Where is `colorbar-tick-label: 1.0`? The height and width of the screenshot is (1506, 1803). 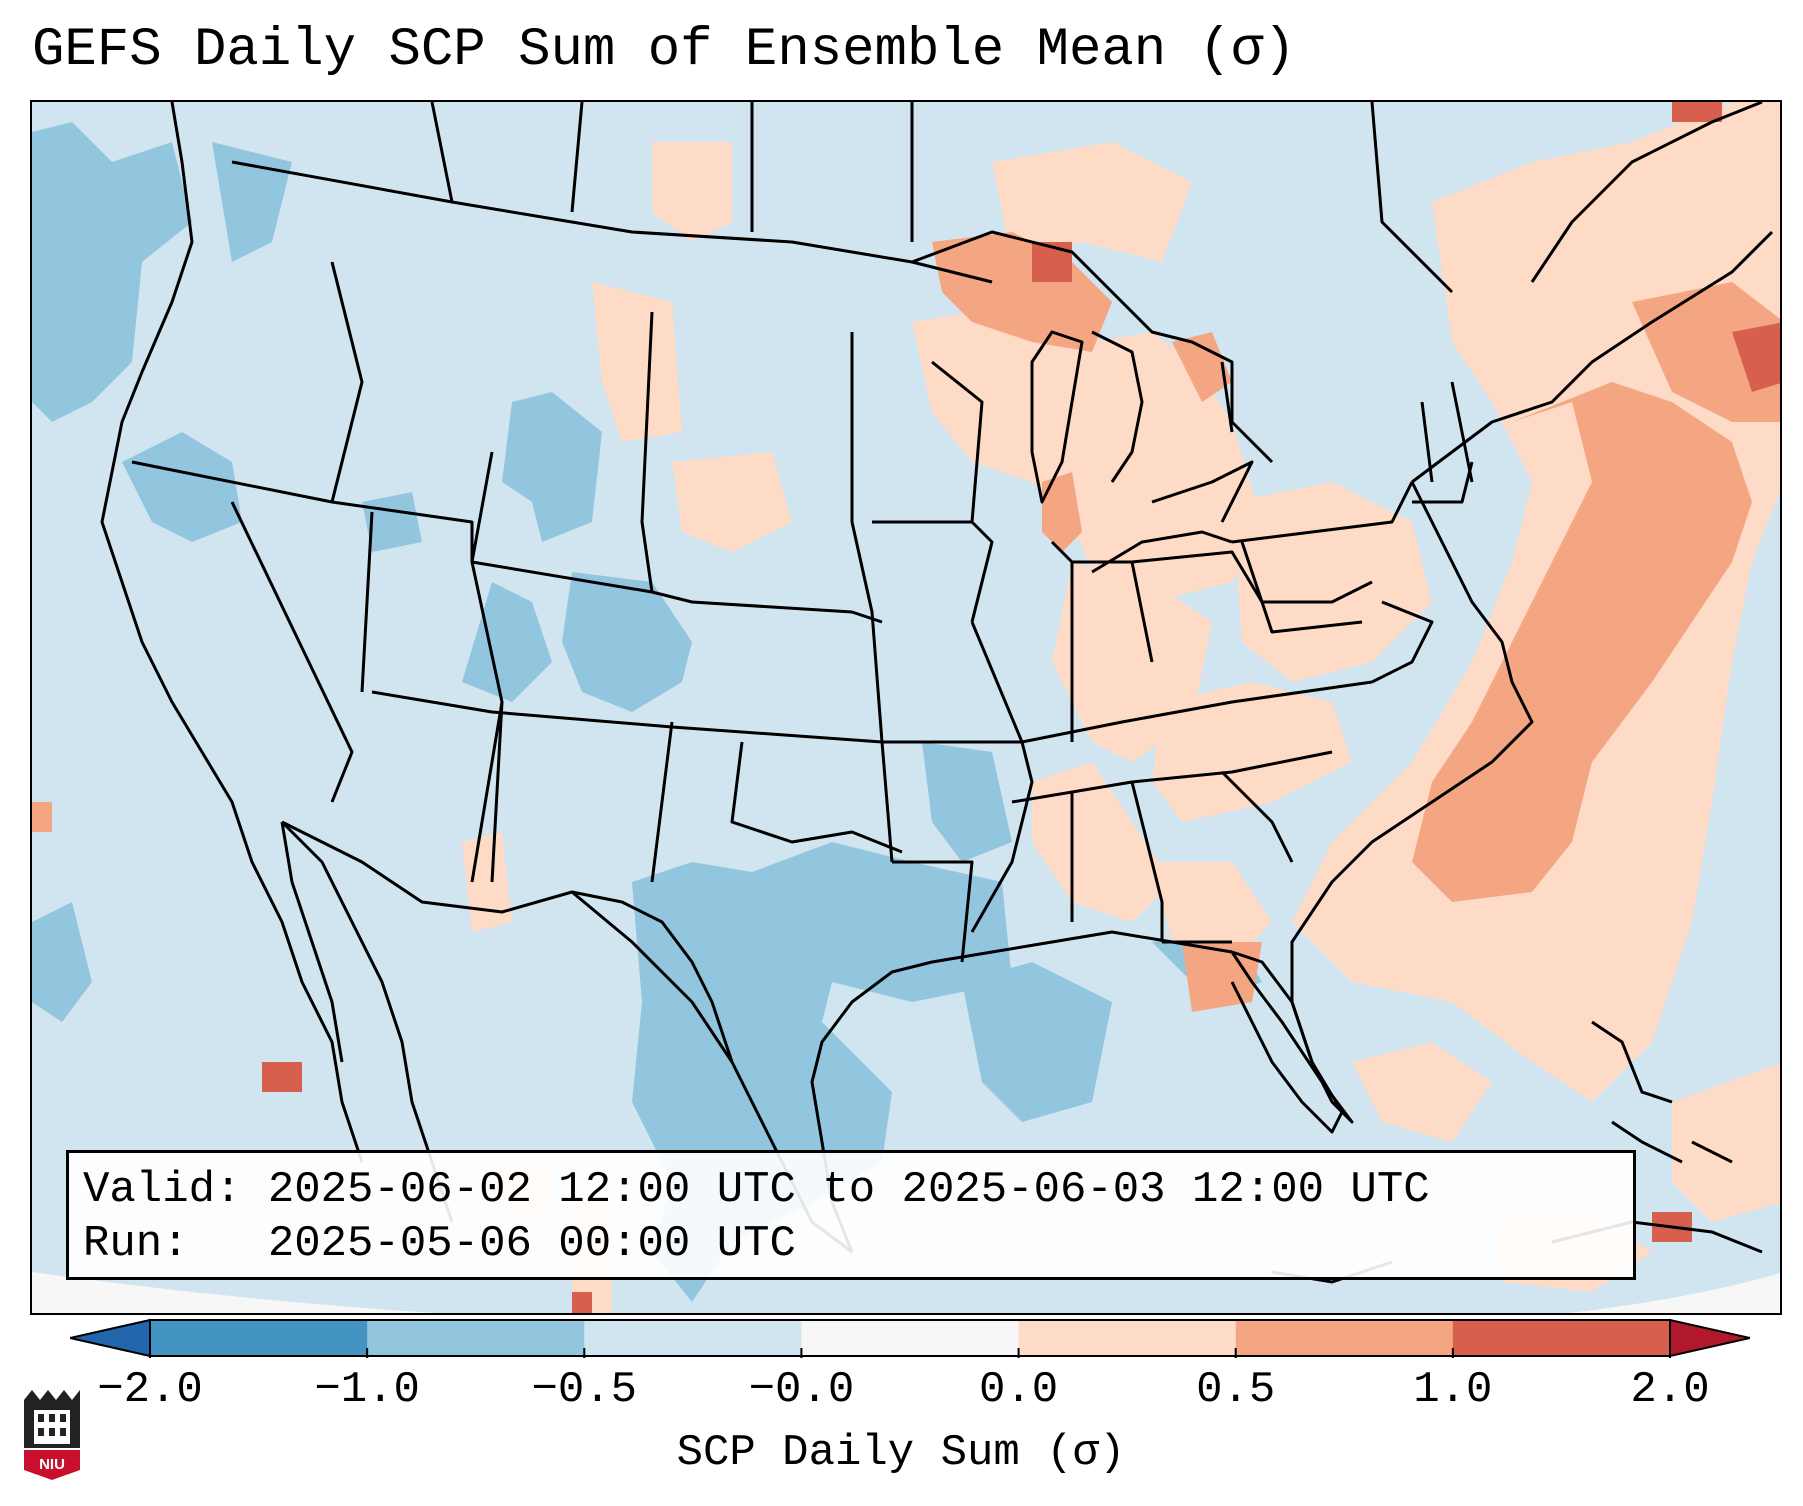
colorbar-tick-label: 1.0 is located at coordinates (1453, 1390).